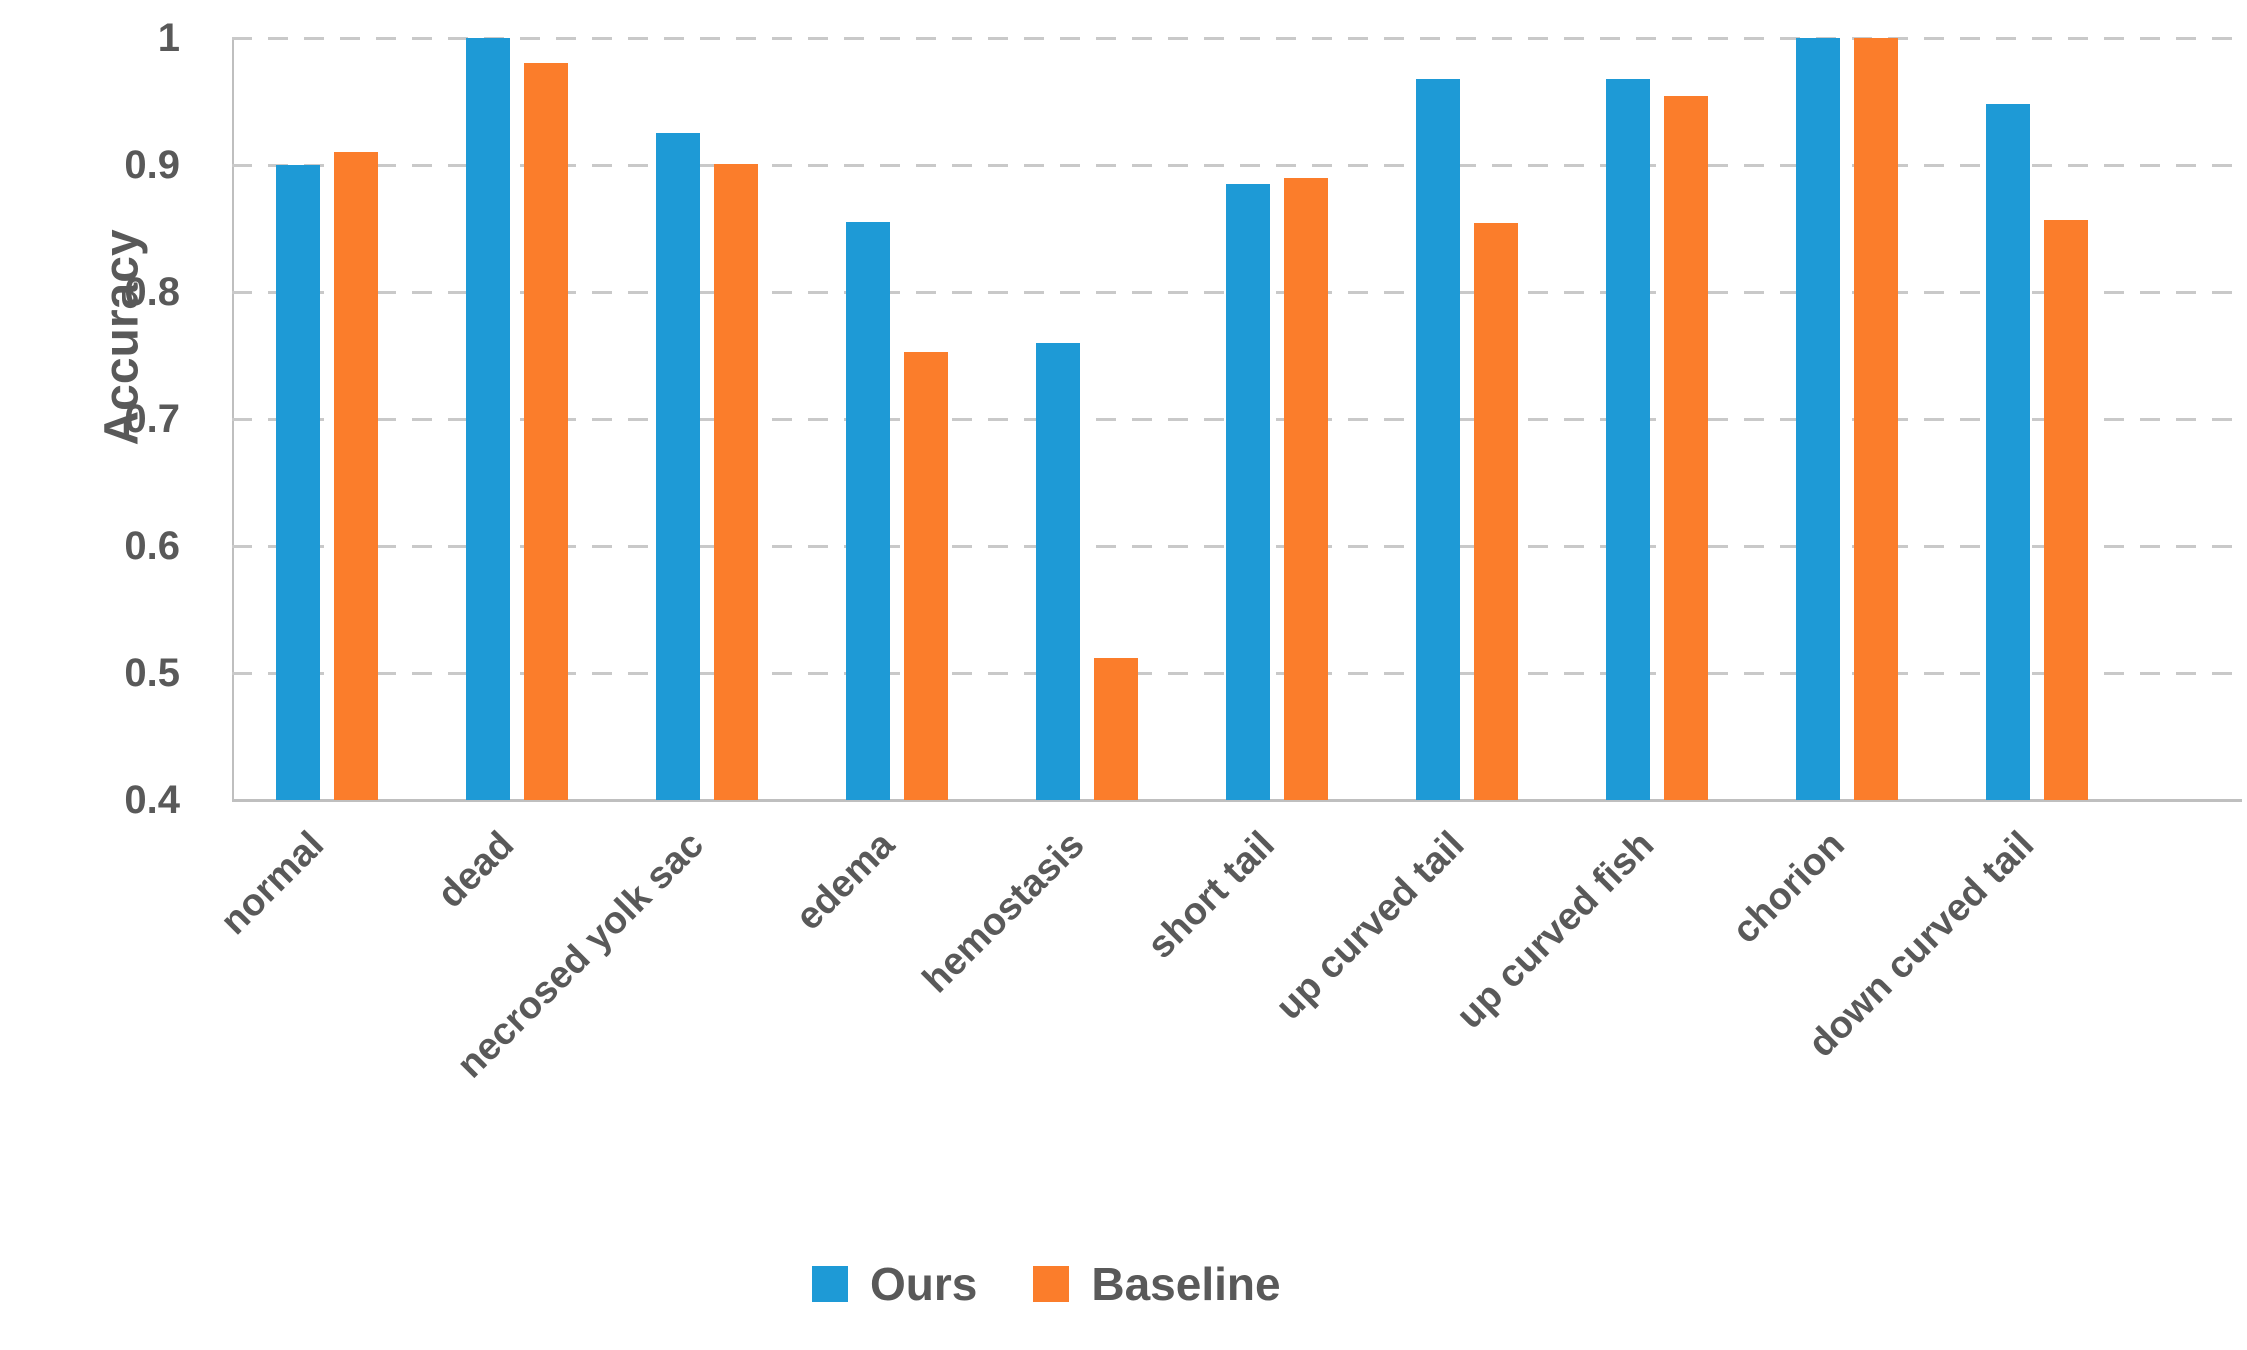 Image resolution: width=2247 pixels, height=1350 pixels. I want to click on x-tick-label: up curved fish, so click(1556, 930).